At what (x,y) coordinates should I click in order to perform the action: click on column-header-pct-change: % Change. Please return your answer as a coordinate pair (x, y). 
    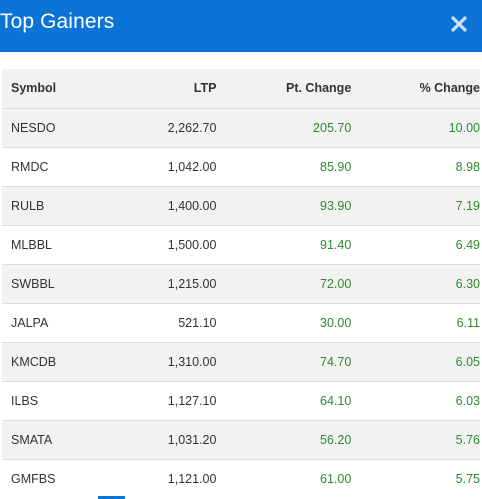
    Looking at the image, I should click on (449, 88).